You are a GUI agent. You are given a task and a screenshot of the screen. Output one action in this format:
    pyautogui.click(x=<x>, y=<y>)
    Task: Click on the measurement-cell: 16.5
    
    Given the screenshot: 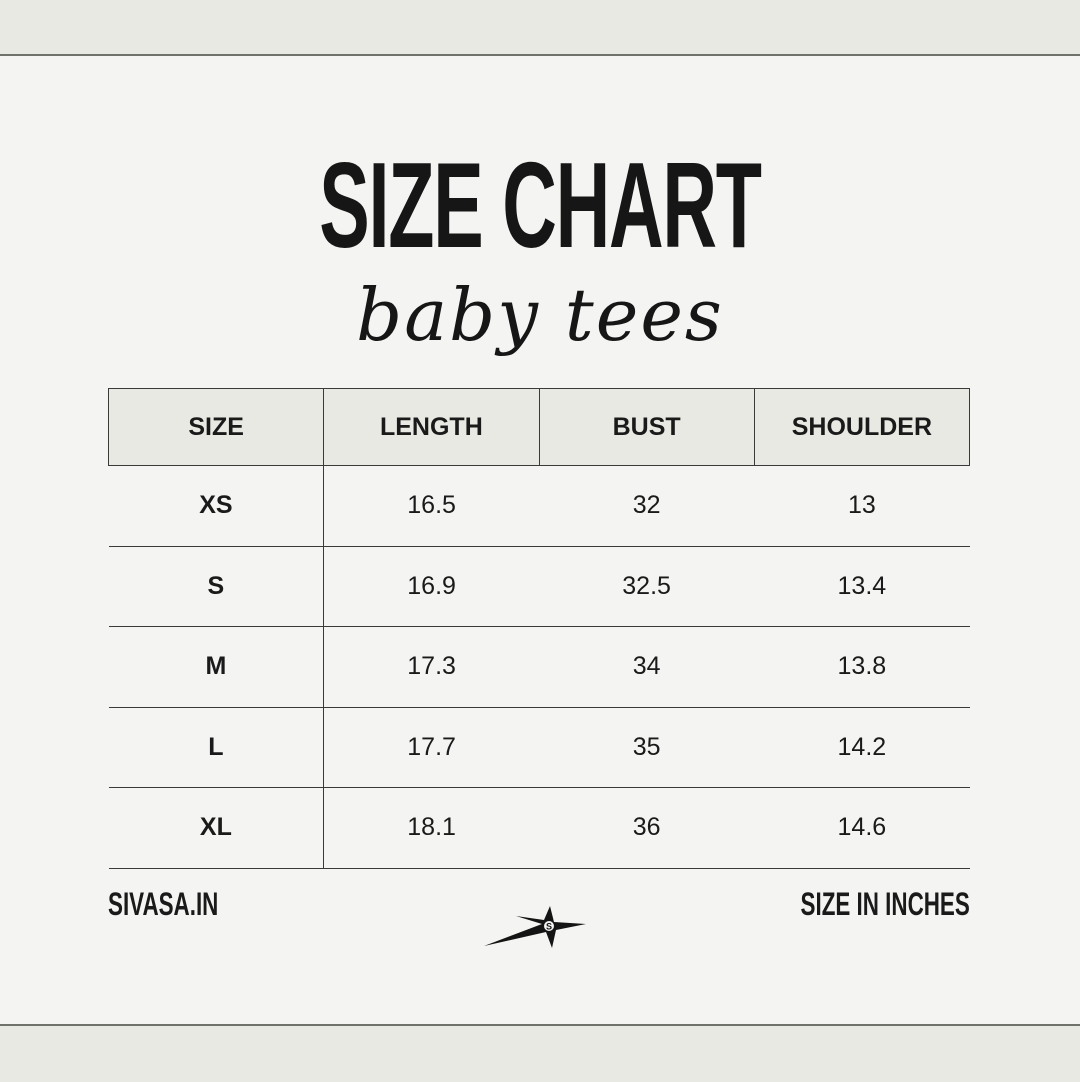 What is the action you would take?
    pyautogui.click(x=431, y=506)
    